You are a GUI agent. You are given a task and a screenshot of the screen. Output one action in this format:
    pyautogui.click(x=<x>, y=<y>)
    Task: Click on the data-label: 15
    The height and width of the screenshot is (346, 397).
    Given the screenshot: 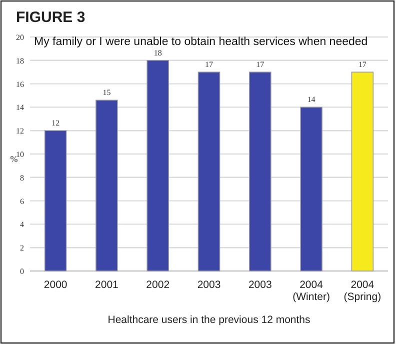 What is the action you would take?
    pyautogui.click(x=106, y=93)
    